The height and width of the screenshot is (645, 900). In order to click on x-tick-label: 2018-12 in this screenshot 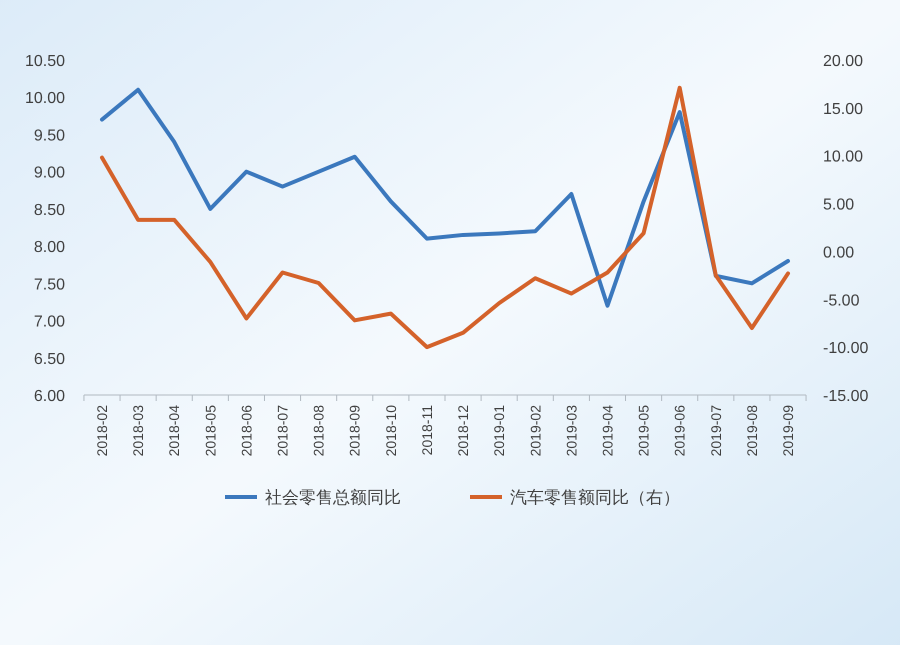, I will do `click(463, 430)`.